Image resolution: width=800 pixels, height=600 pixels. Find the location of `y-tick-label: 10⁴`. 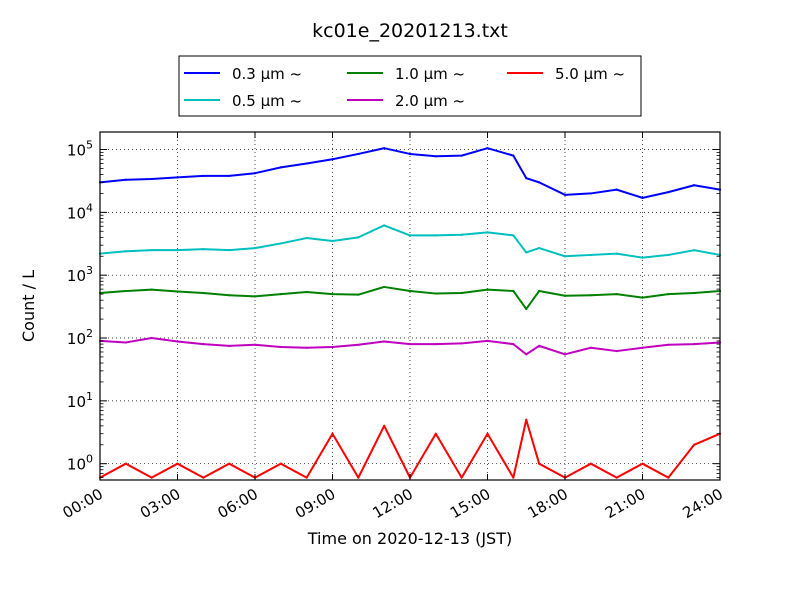

y-tick-label: 10⁴ is located at coordinates (80, 211).